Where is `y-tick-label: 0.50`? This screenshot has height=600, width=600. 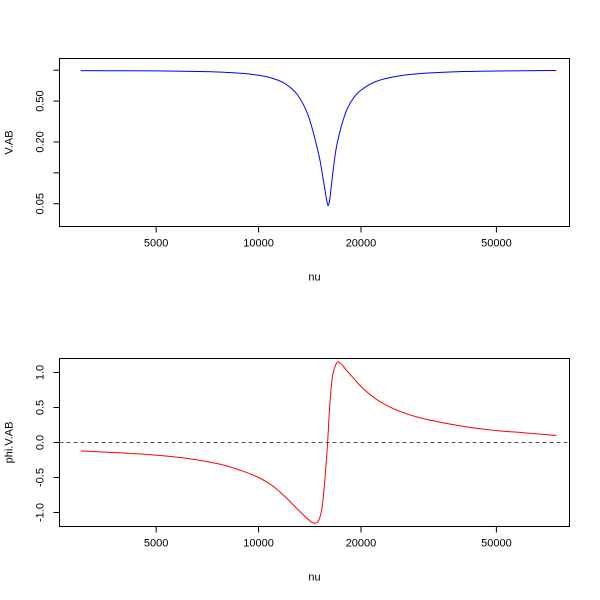
y-tick-label: 0.50 is located at coordinates (41, 100).